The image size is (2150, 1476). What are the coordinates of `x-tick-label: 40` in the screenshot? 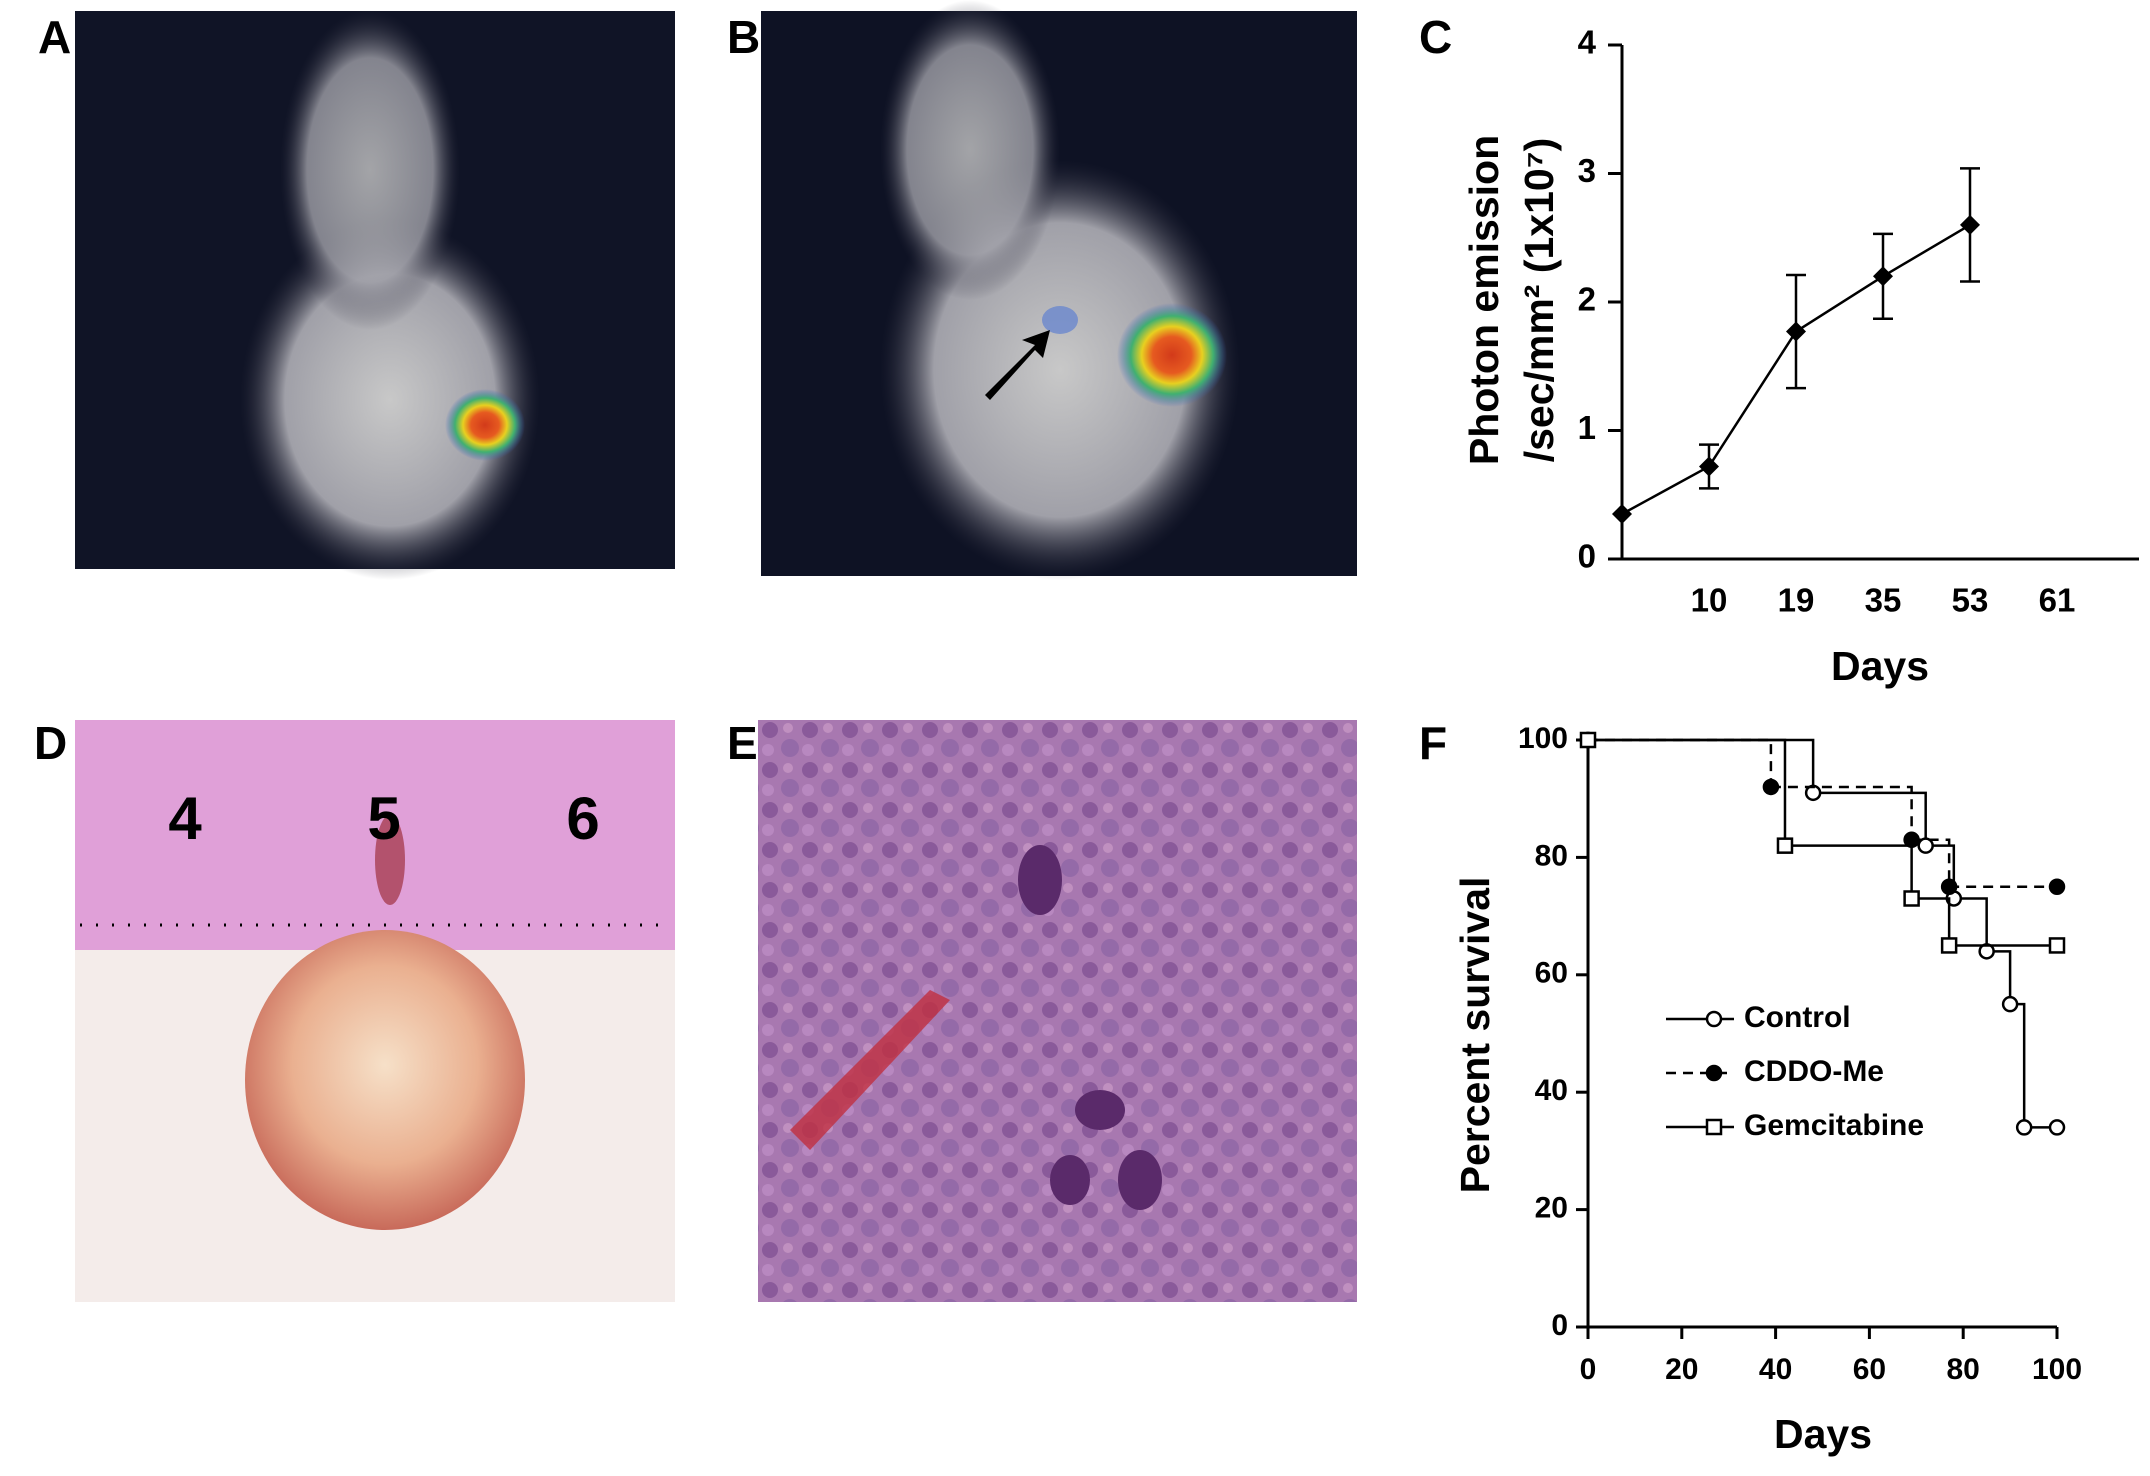 It's located at (1775, 1369).